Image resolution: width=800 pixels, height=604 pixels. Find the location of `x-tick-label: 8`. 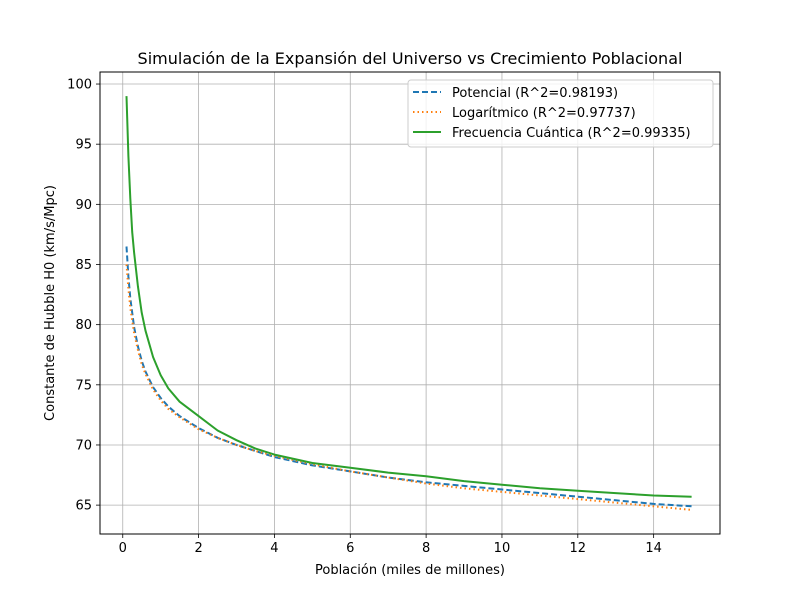

x-tick-label: 8 is located at coordinates (426, 548).